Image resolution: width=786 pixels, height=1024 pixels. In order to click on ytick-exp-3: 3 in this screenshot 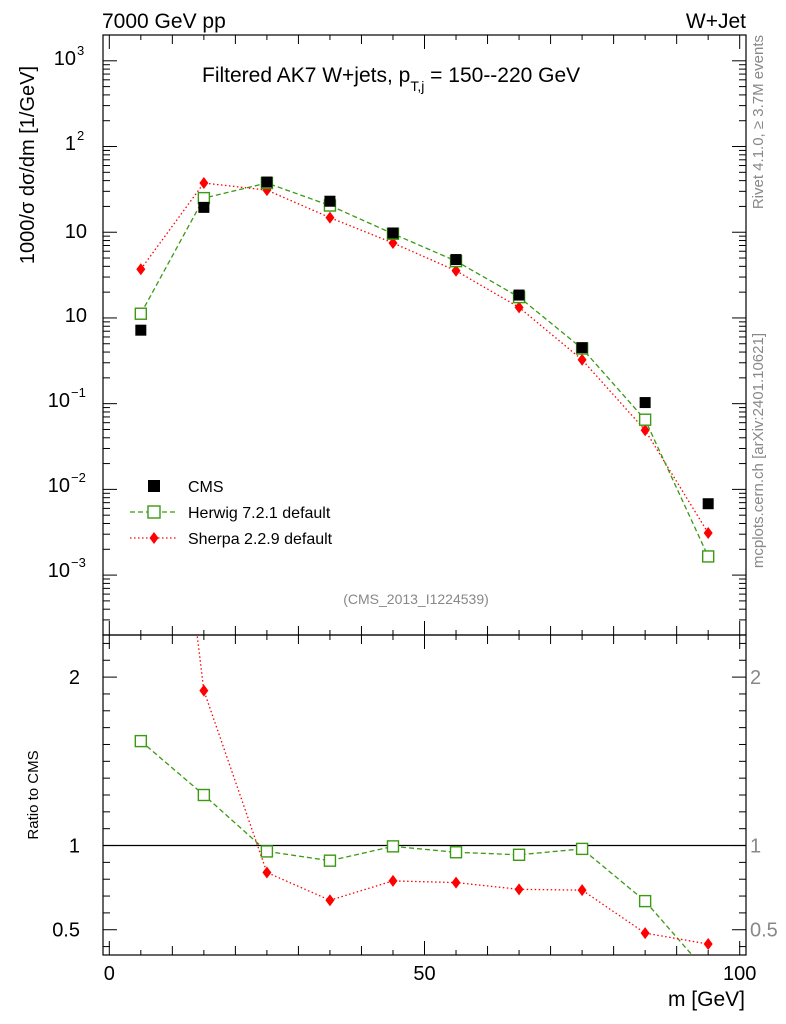, I will do `click(80, 50)`.